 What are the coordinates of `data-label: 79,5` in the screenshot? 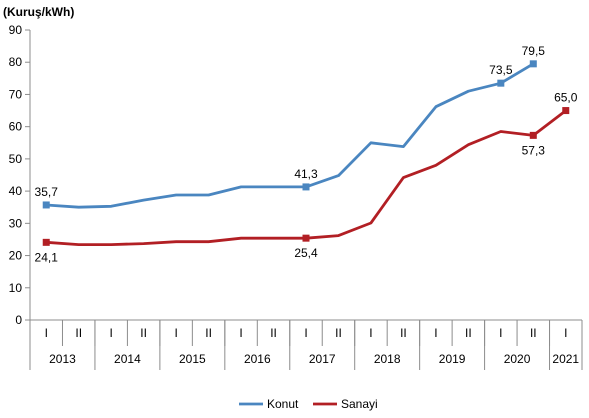 It's located at (534, 51).